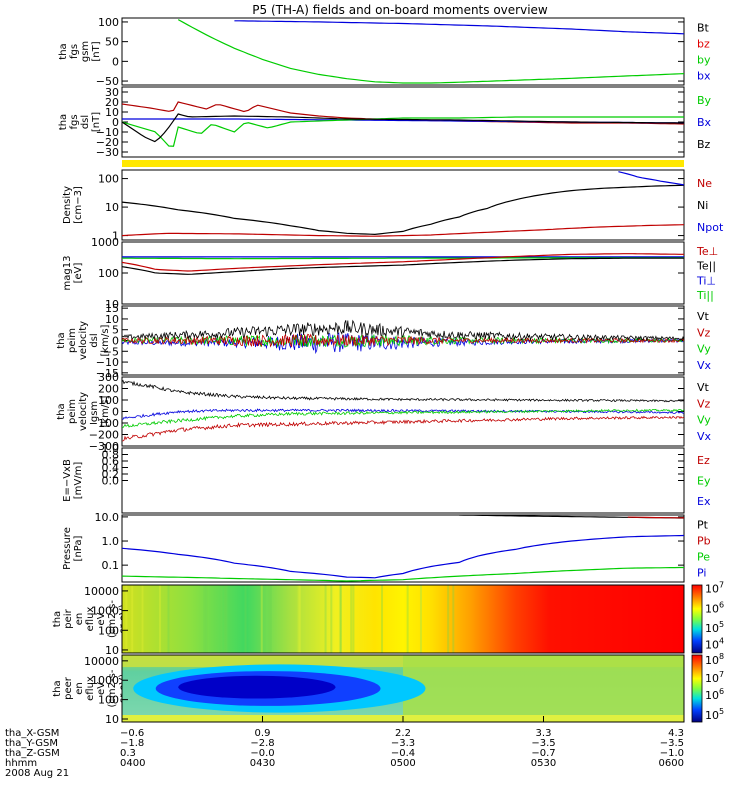  What do you see at coordinates (112, 102) in the screenshot?
I see `ytick-fgs_dsl-1: 20` at bounding box center [112, 102].